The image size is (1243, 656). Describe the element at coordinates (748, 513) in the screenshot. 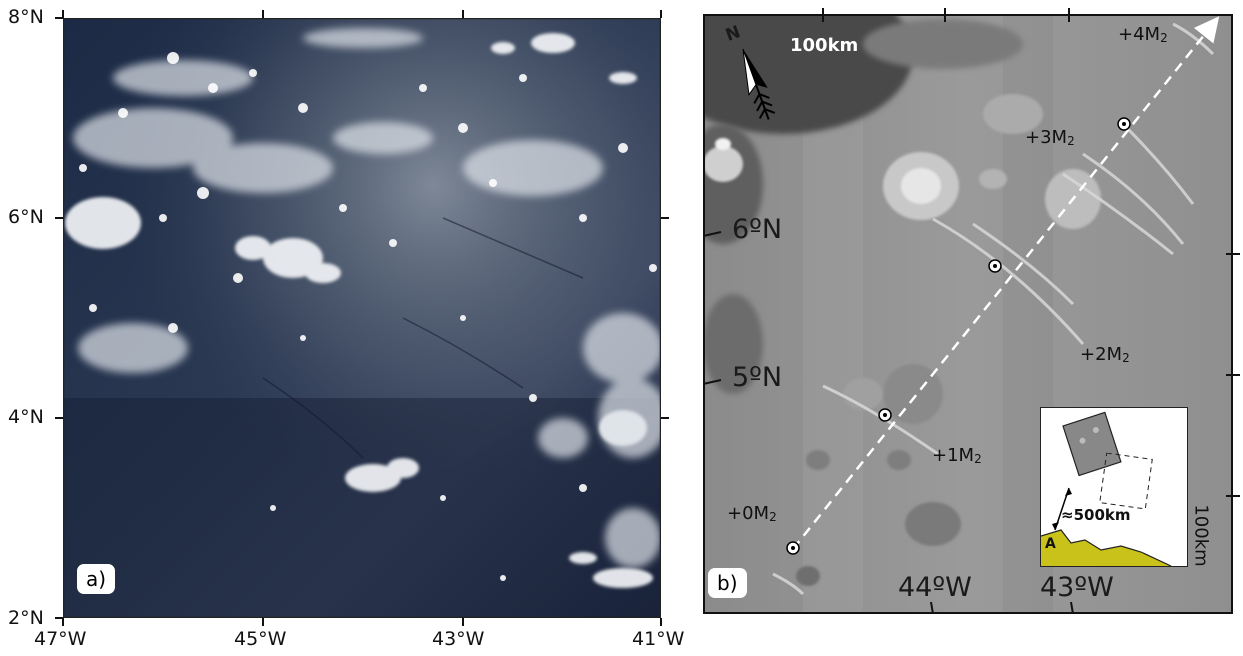

I see `wave-label-0m2-text: +0M` at that location.